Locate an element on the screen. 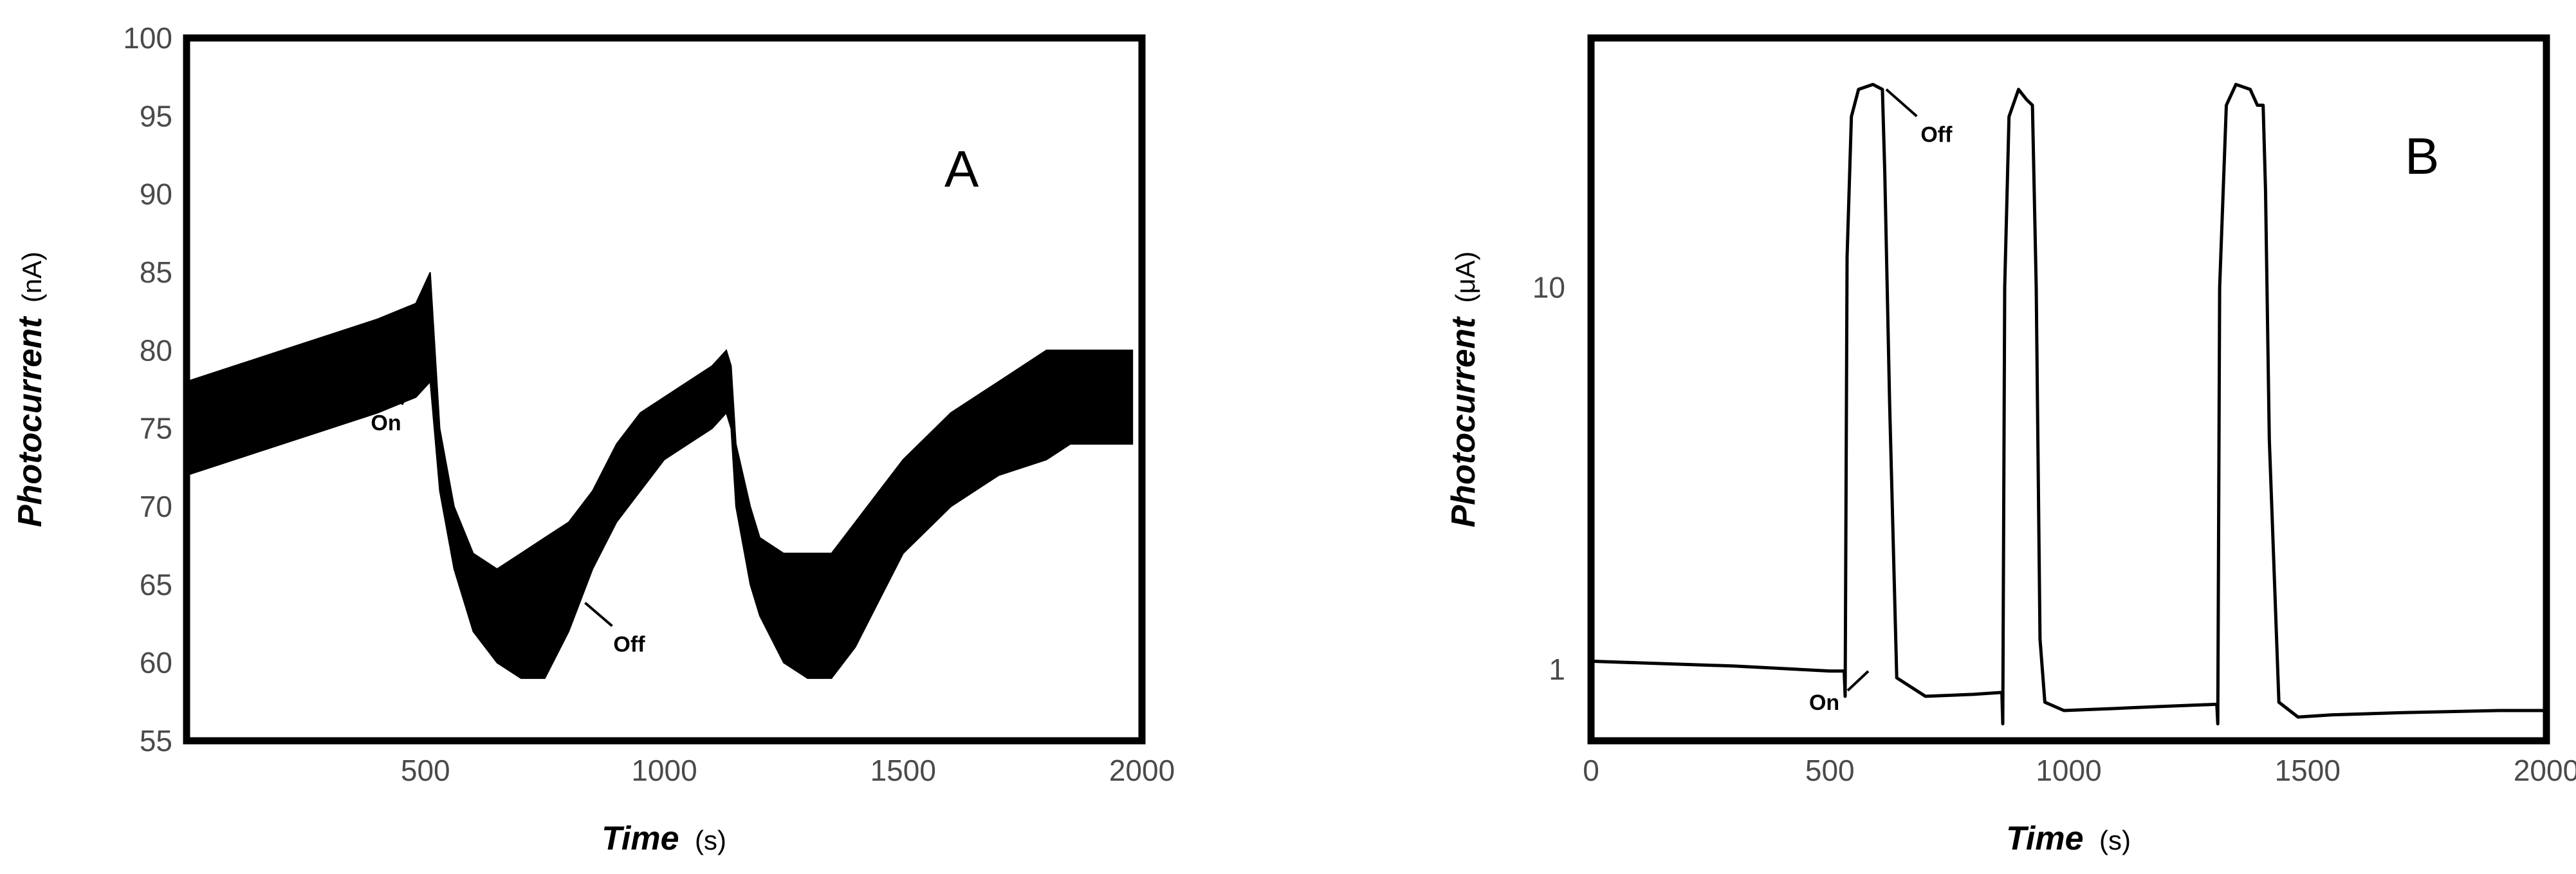 The image size is (2576, 874). annotations-b: On Off is located at coordinates (1881, 401).